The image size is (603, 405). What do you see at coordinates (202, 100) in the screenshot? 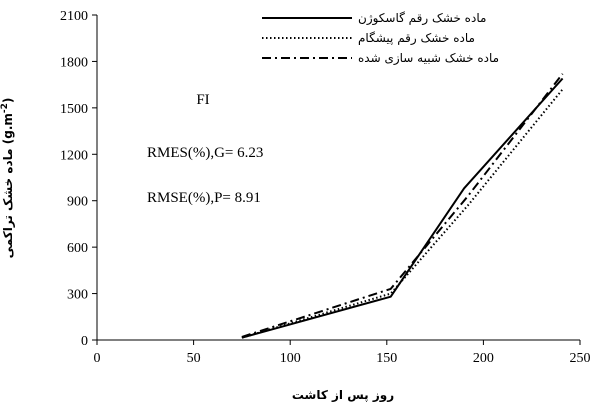
I see `annotation-1: FI` at bounding box center [202, 100].